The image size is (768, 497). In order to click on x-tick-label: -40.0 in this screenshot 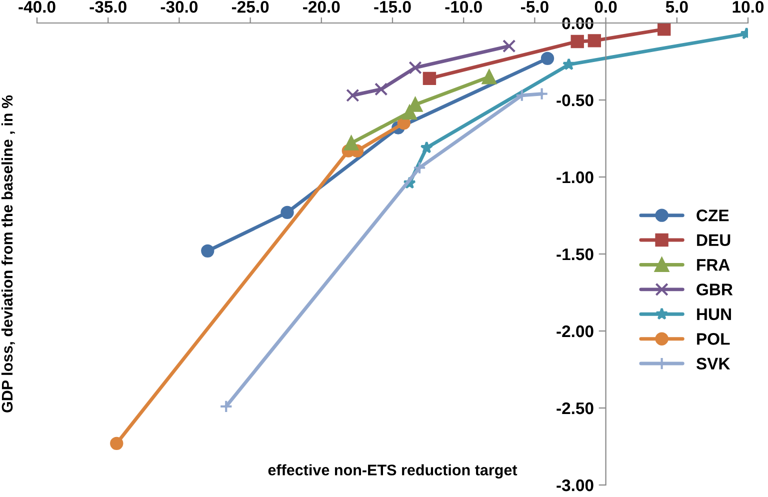, I will do `click(37, 6)`.